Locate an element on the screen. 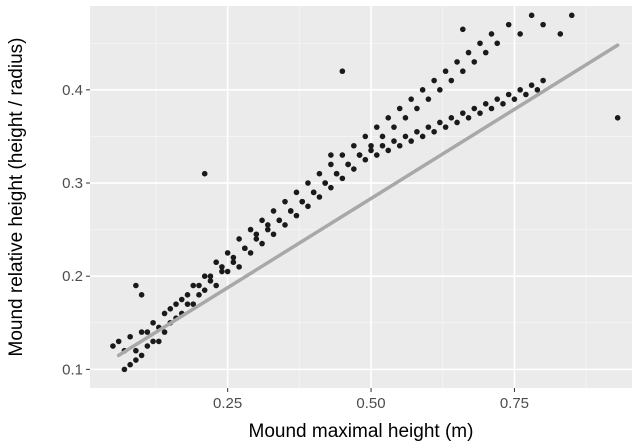 This screenshot has height=448, width=638. y-tick-label: 0.2 is located at coordinates (72, 276).